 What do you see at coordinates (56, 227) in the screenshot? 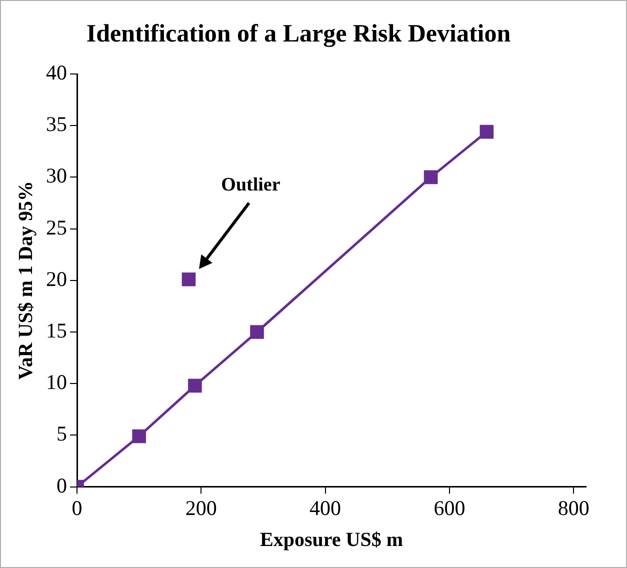
I see `y-tick-label: 25` at bounding box center [56, 227].